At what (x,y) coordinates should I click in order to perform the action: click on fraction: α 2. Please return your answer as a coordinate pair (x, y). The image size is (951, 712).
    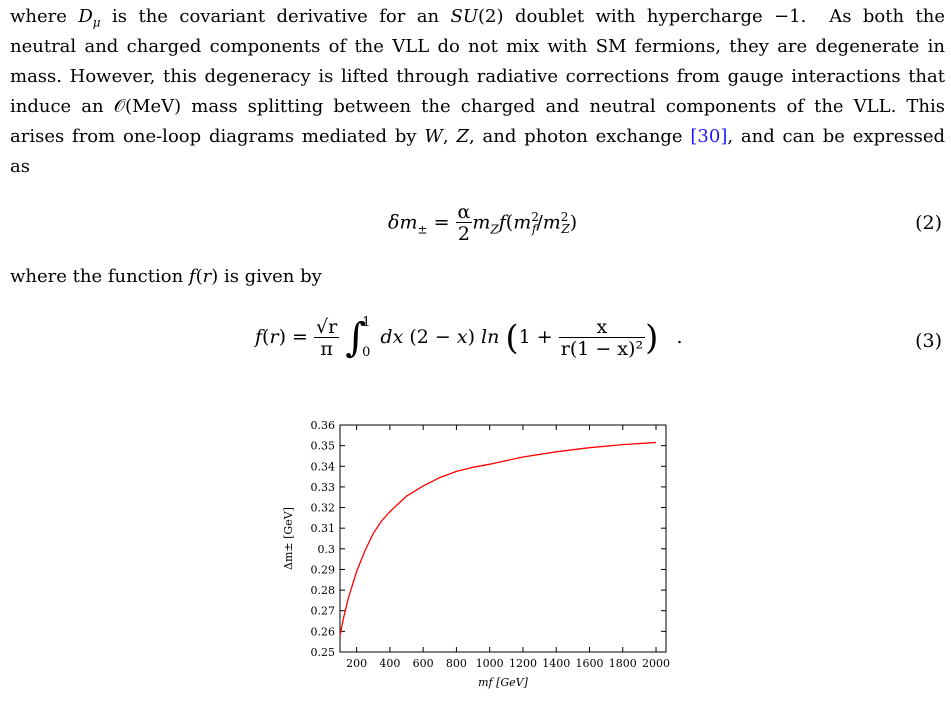
    Looking at the image, I should click on (464, 223).